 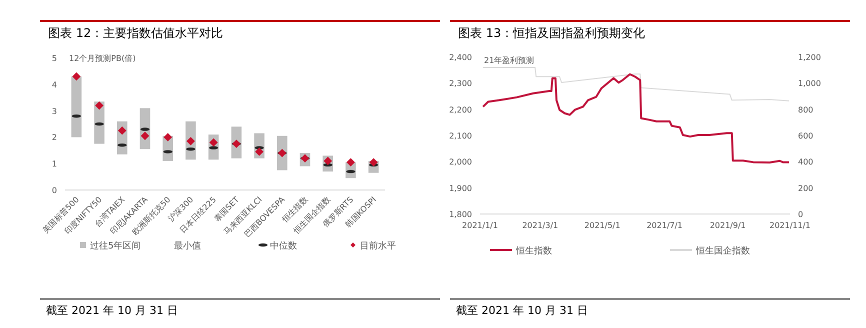 What do you see at coordinates (115, 246) in the screenshot?
I see `legend-label: 过往5年区间` at bounding box center [115, 246].